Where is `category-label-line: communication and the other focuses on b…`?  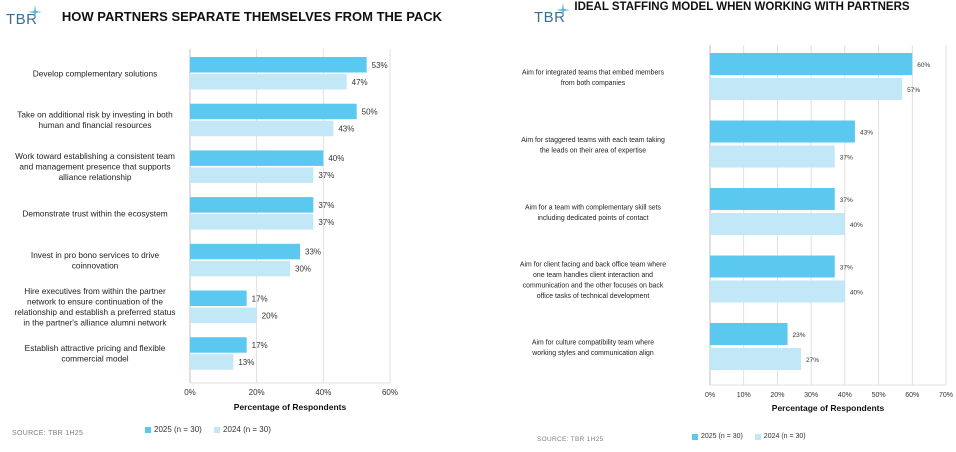 category-label-line: communication and the other focuses on b… is located at coordinates (593, 285).